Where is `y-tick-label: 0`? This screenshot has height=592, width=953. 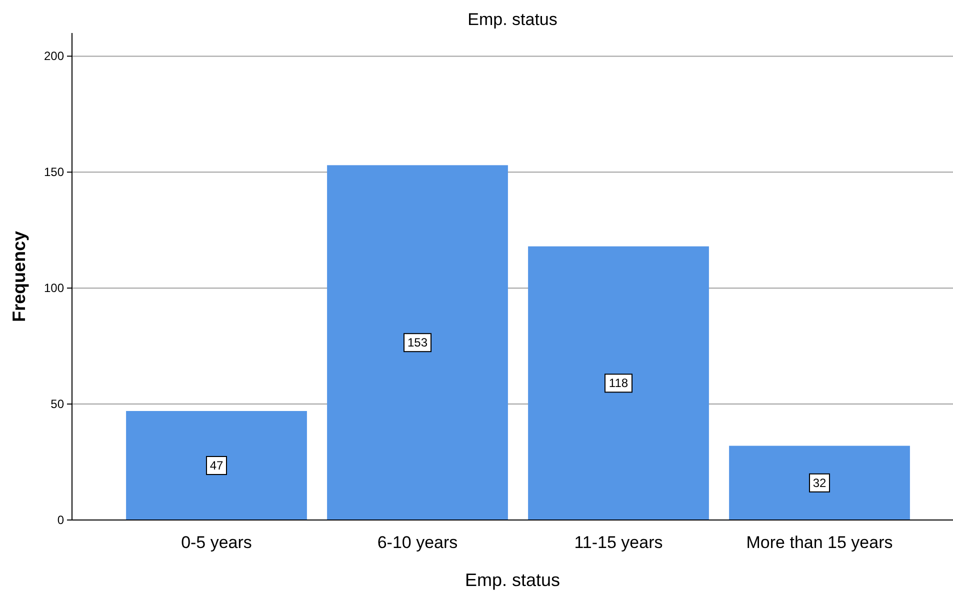
y-tick-label: 0 is located at coordinates (60, 520).